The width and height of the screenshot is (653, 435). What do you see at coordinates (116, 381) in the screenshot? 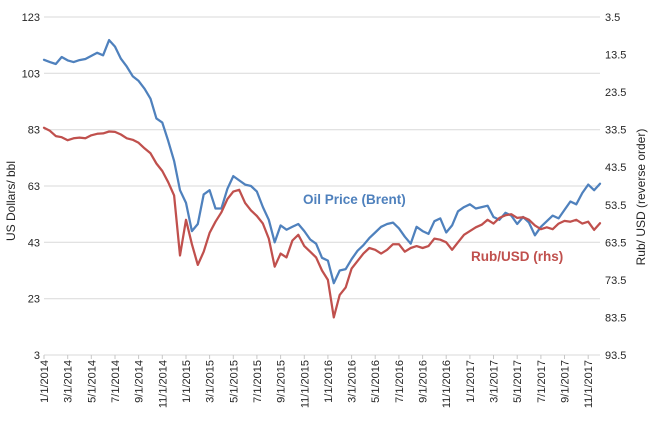
I see `svg-text: 7/1/2014` at bounding box center [116, 381].